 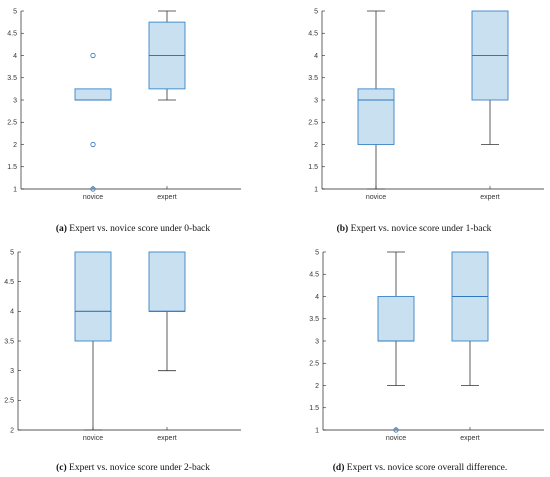 I want to click on panel-c-caption-letter: (c), so click(x=61, y=467).